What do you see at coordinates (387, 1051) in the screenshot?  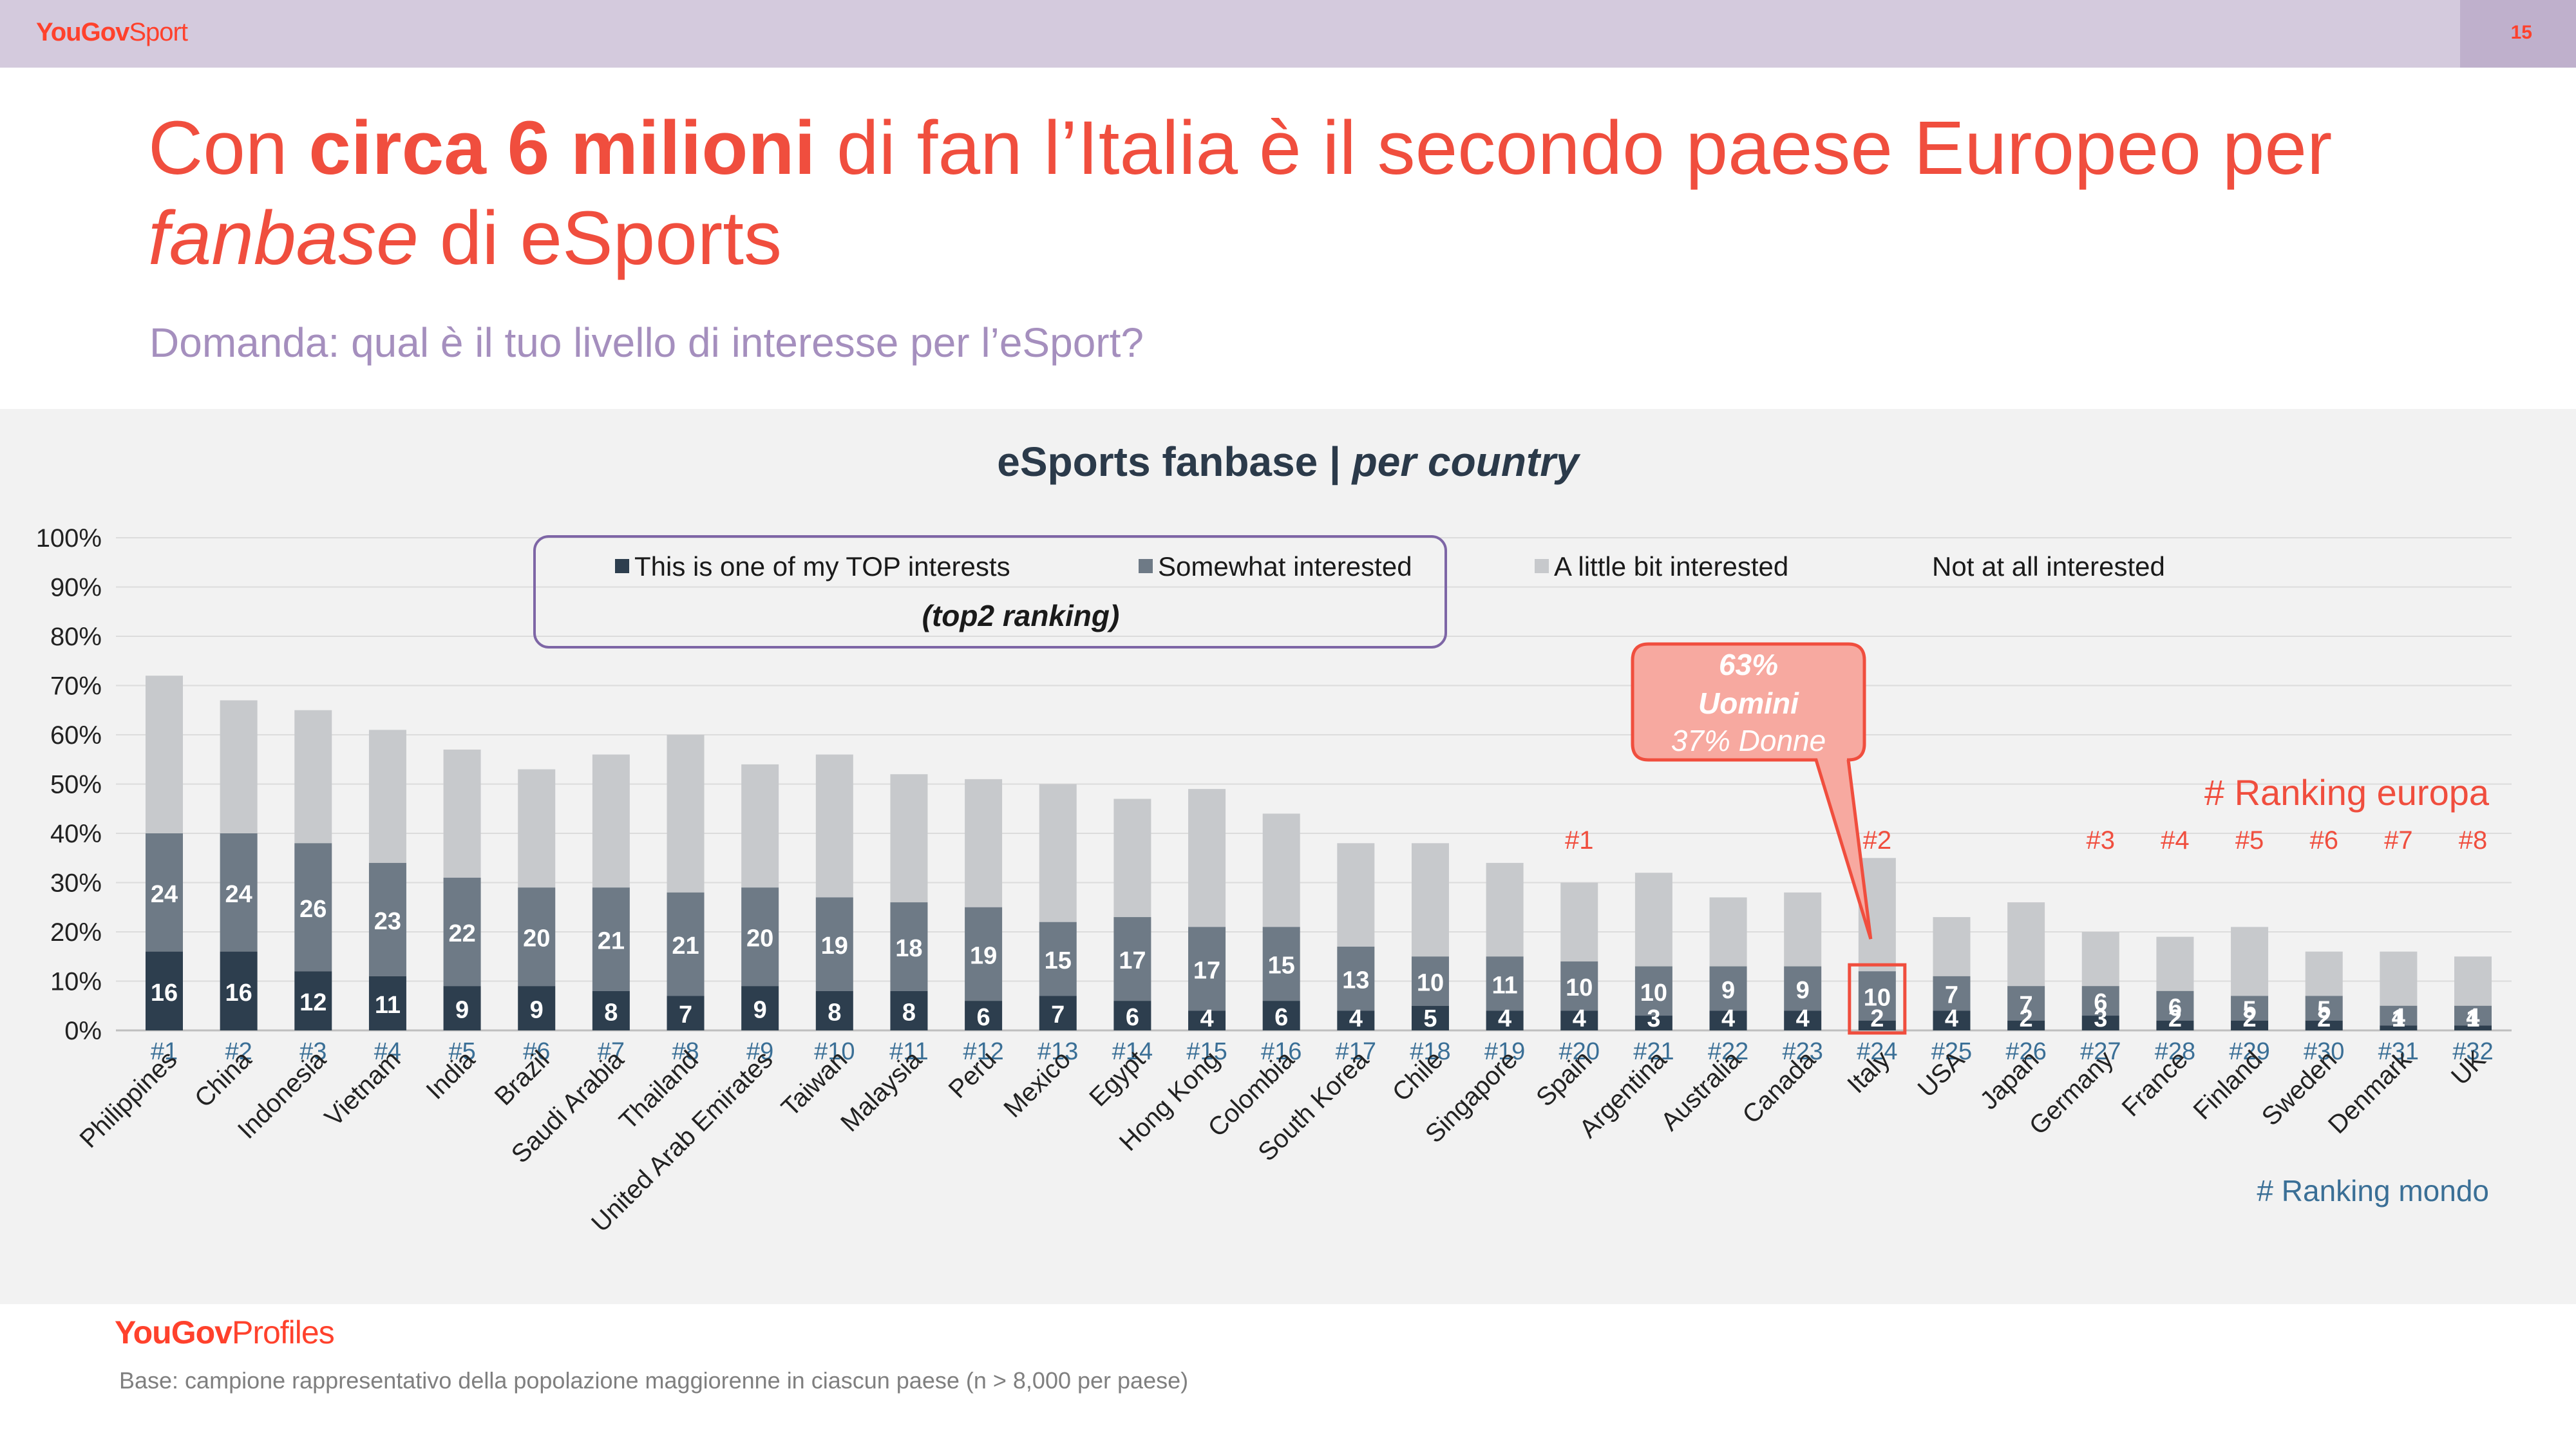 I see `world-rank-label: #4` at bounding box center [387, 1051].